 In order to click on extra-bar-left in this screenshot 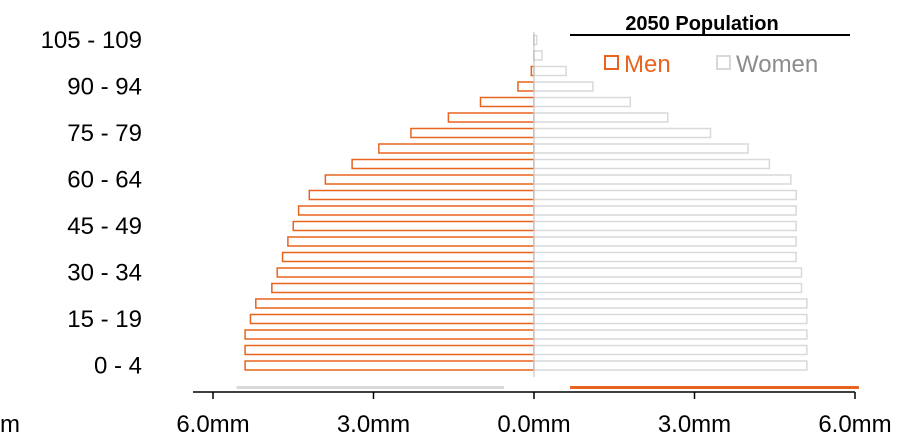, I will do `click(370, 387)`.